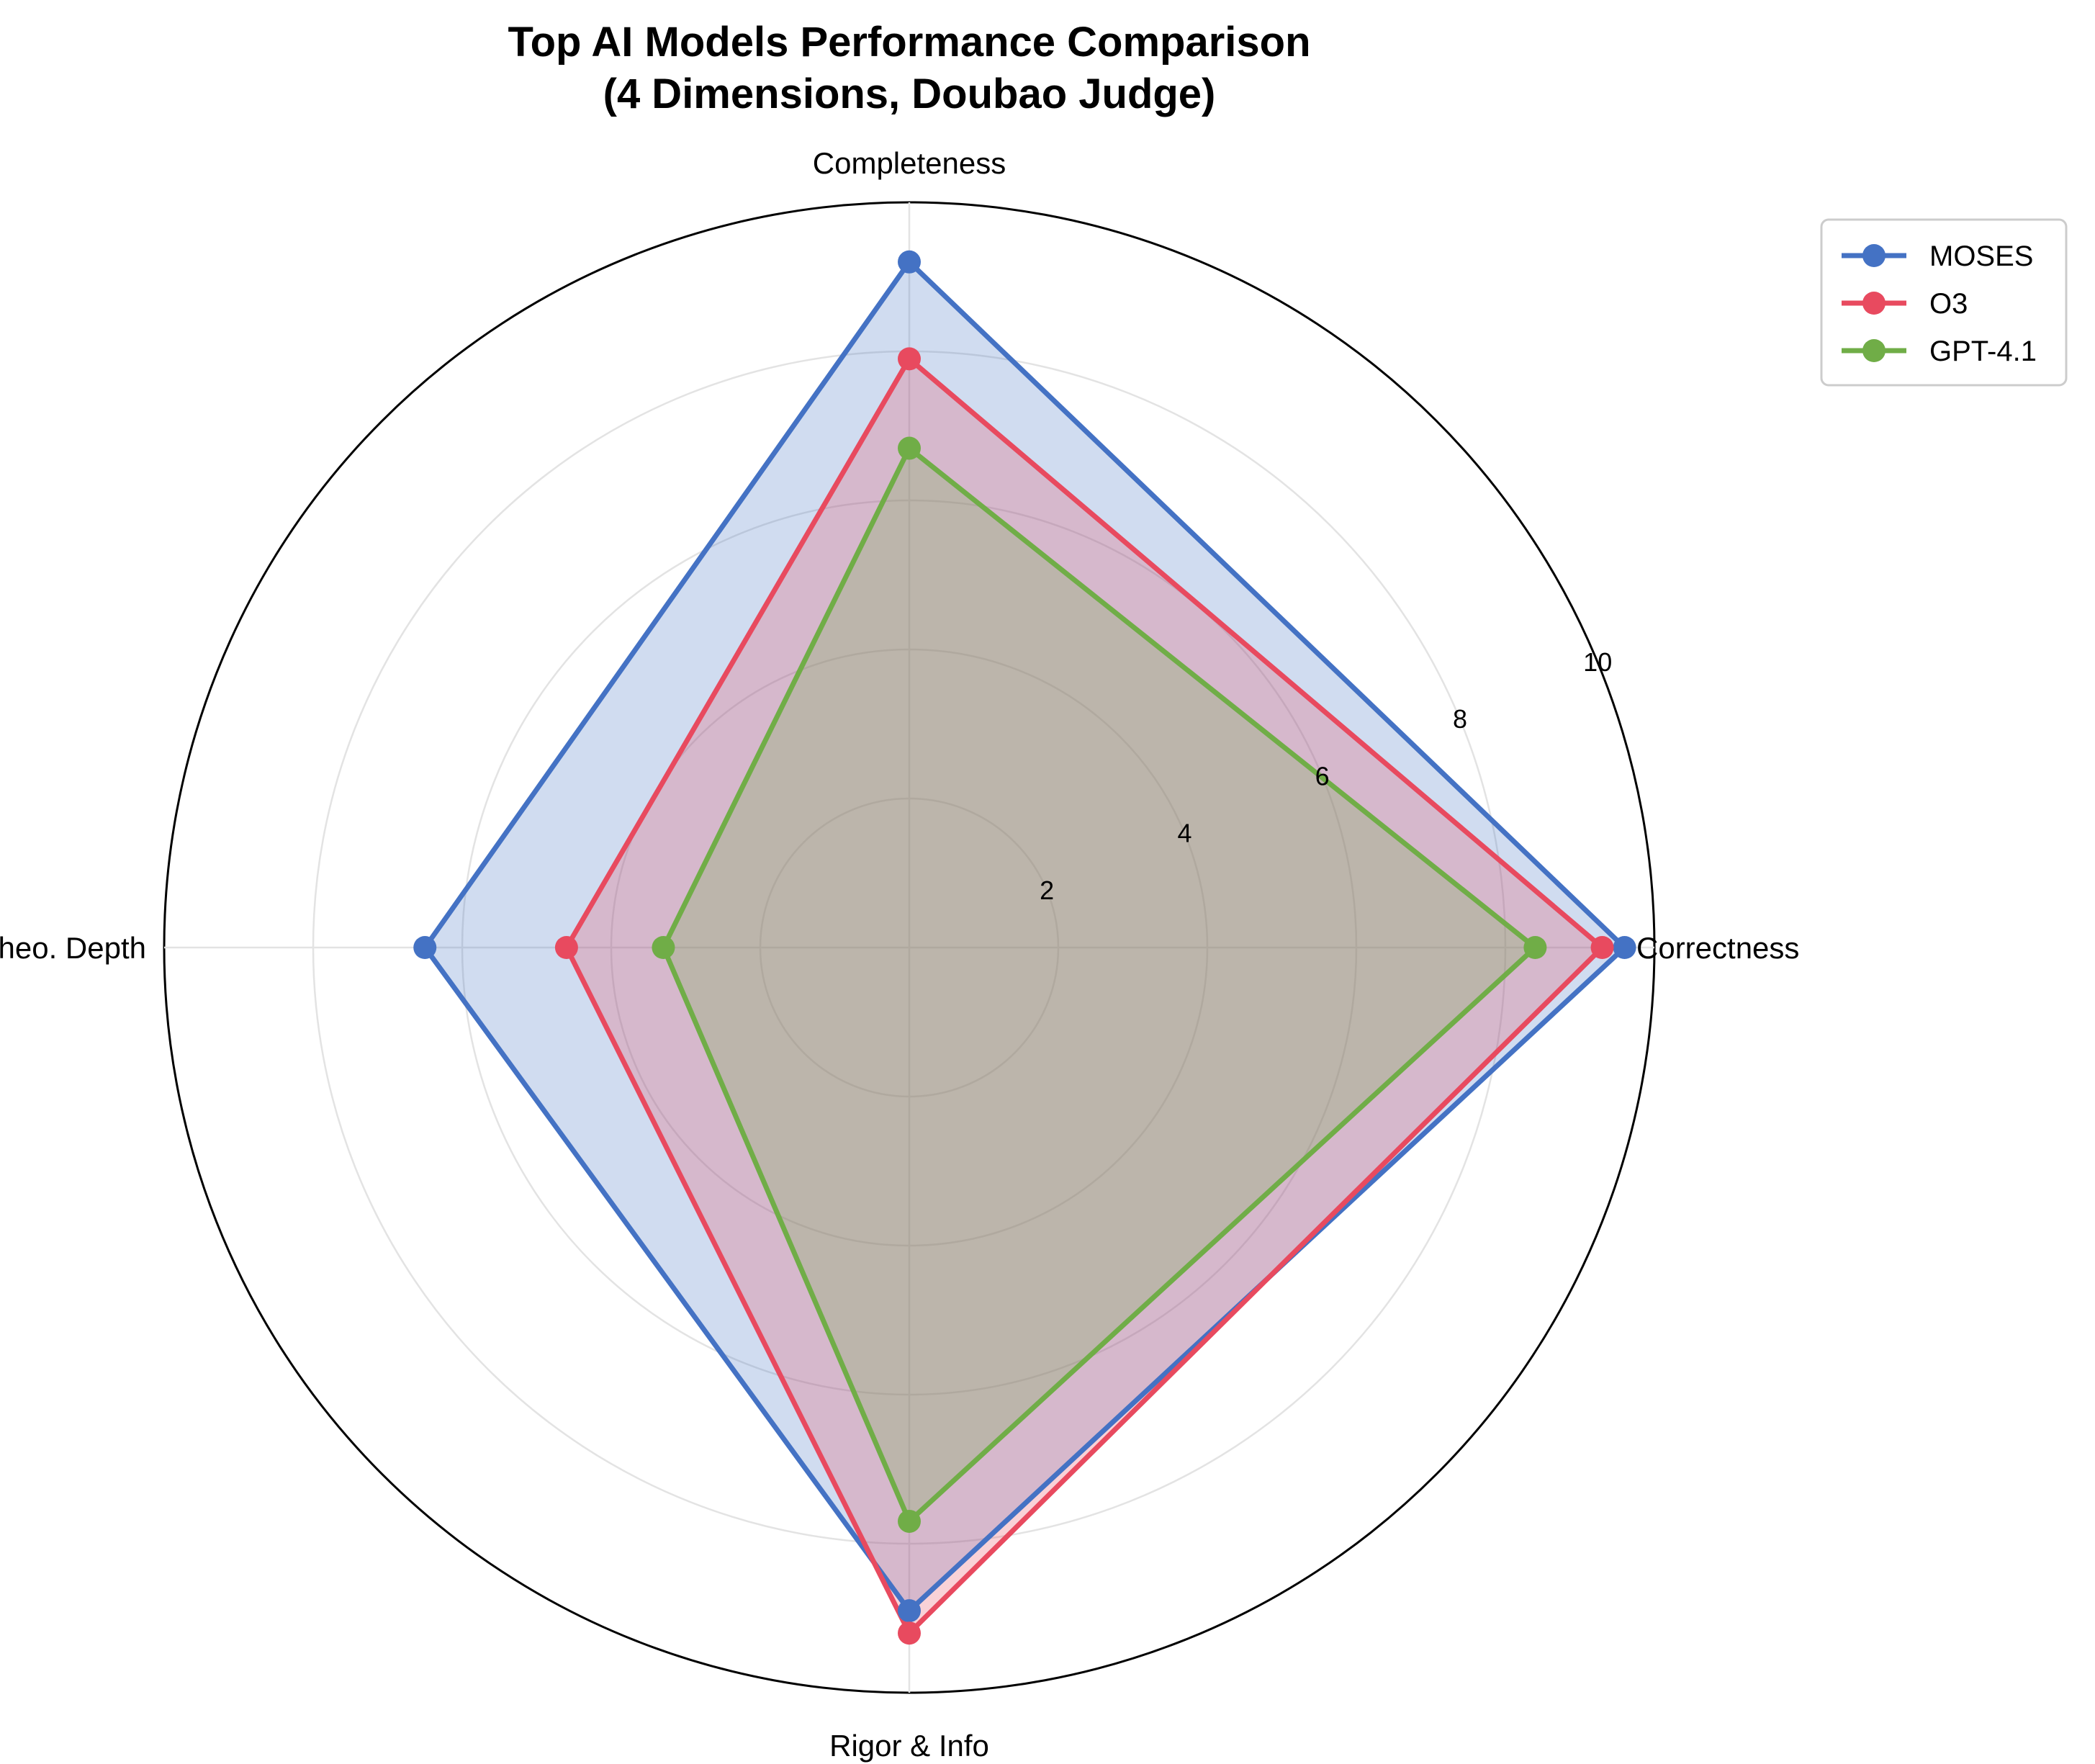 The image size is (2095, 1764). What do you see at coordinates (1983, 351) in the screenshot?
I see `legend-label-2: GPT-4.1` at bounding box center [1983, 351].